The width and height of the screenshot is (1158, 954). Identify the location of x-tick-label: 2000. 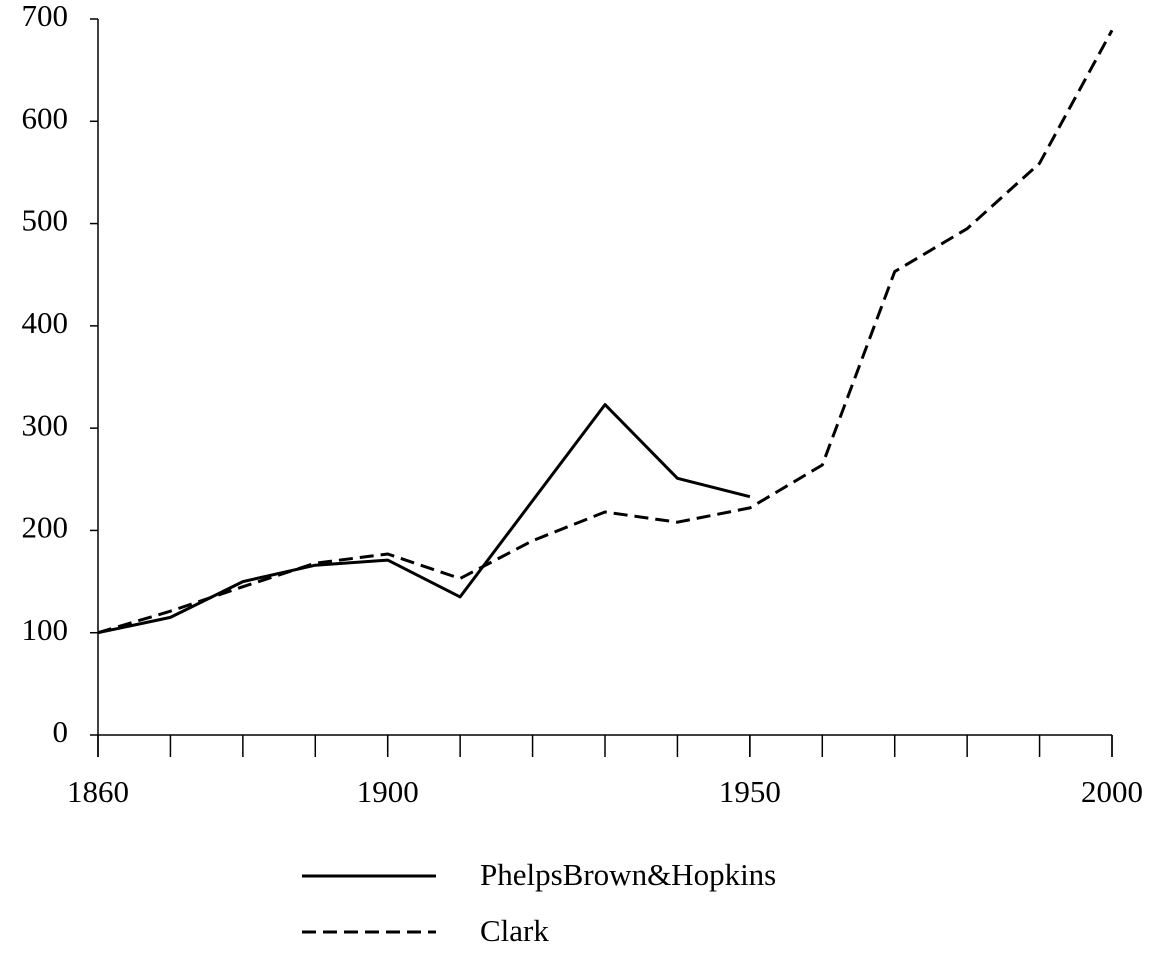
(1112, 791).